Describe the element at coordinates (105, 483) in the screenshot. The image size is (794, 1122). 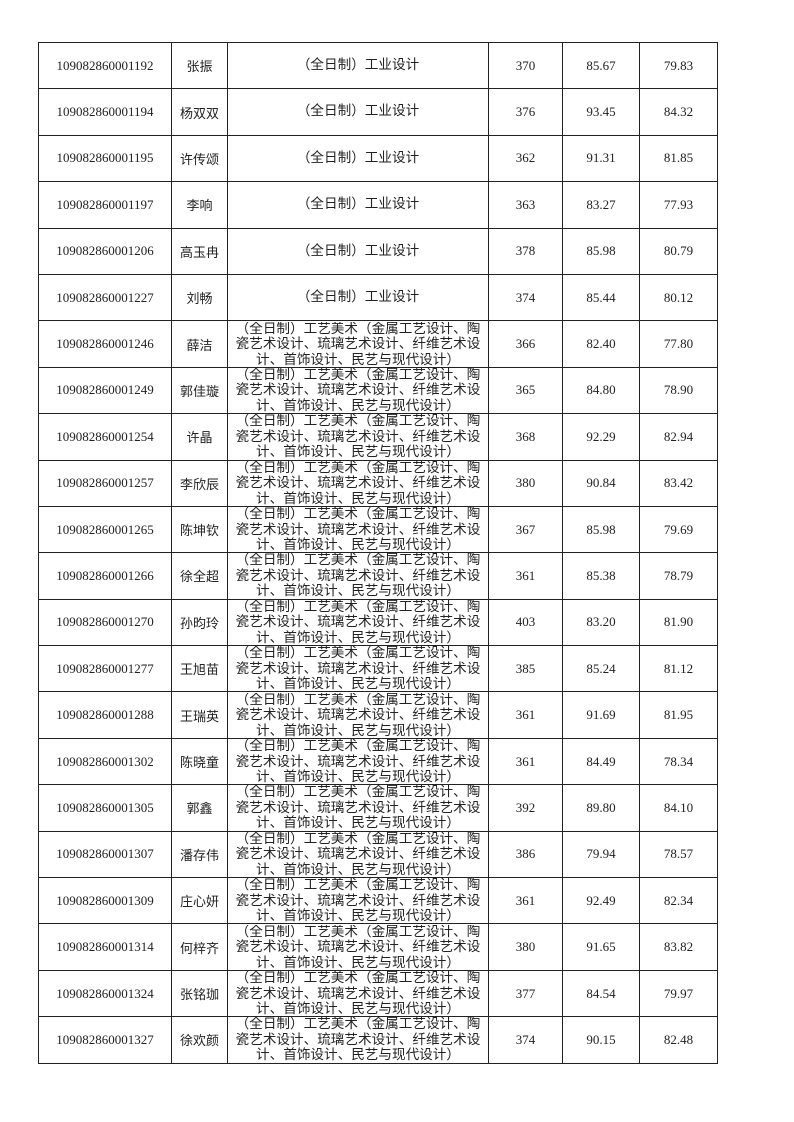
I see `candidate-id-cell: 109082860001257` at that location.